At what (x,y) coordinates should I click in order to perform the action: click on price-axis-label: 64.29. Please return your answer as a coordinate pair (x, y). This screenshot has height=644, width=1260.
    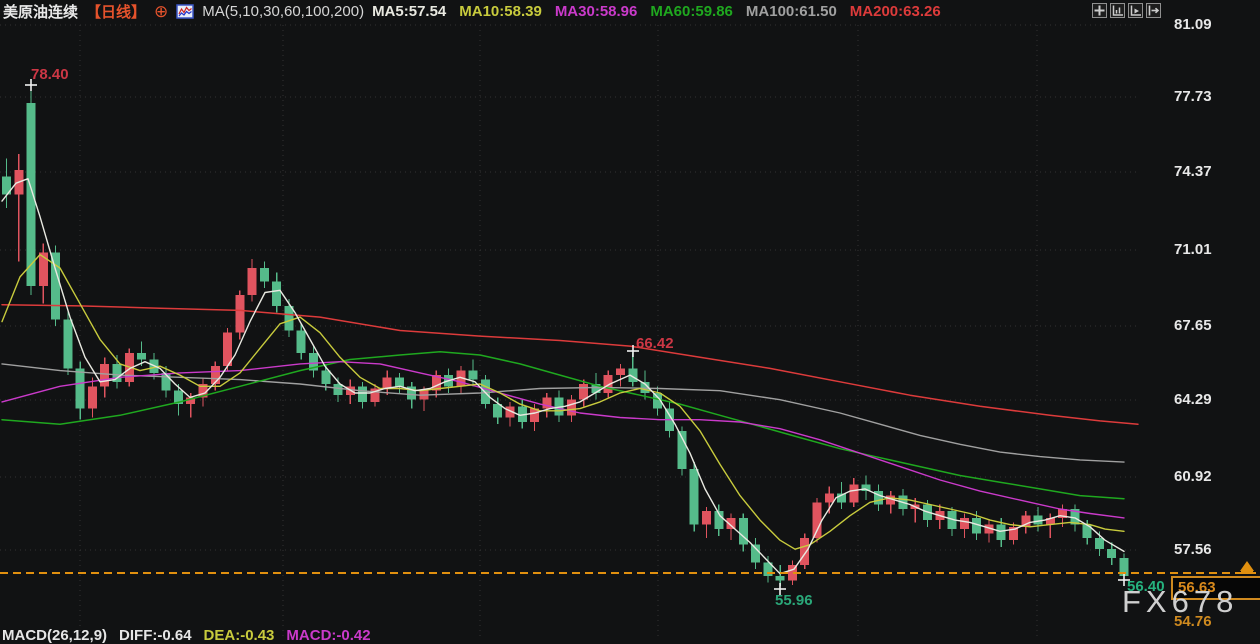
    Looking at the image, I should click on (1193, 399).